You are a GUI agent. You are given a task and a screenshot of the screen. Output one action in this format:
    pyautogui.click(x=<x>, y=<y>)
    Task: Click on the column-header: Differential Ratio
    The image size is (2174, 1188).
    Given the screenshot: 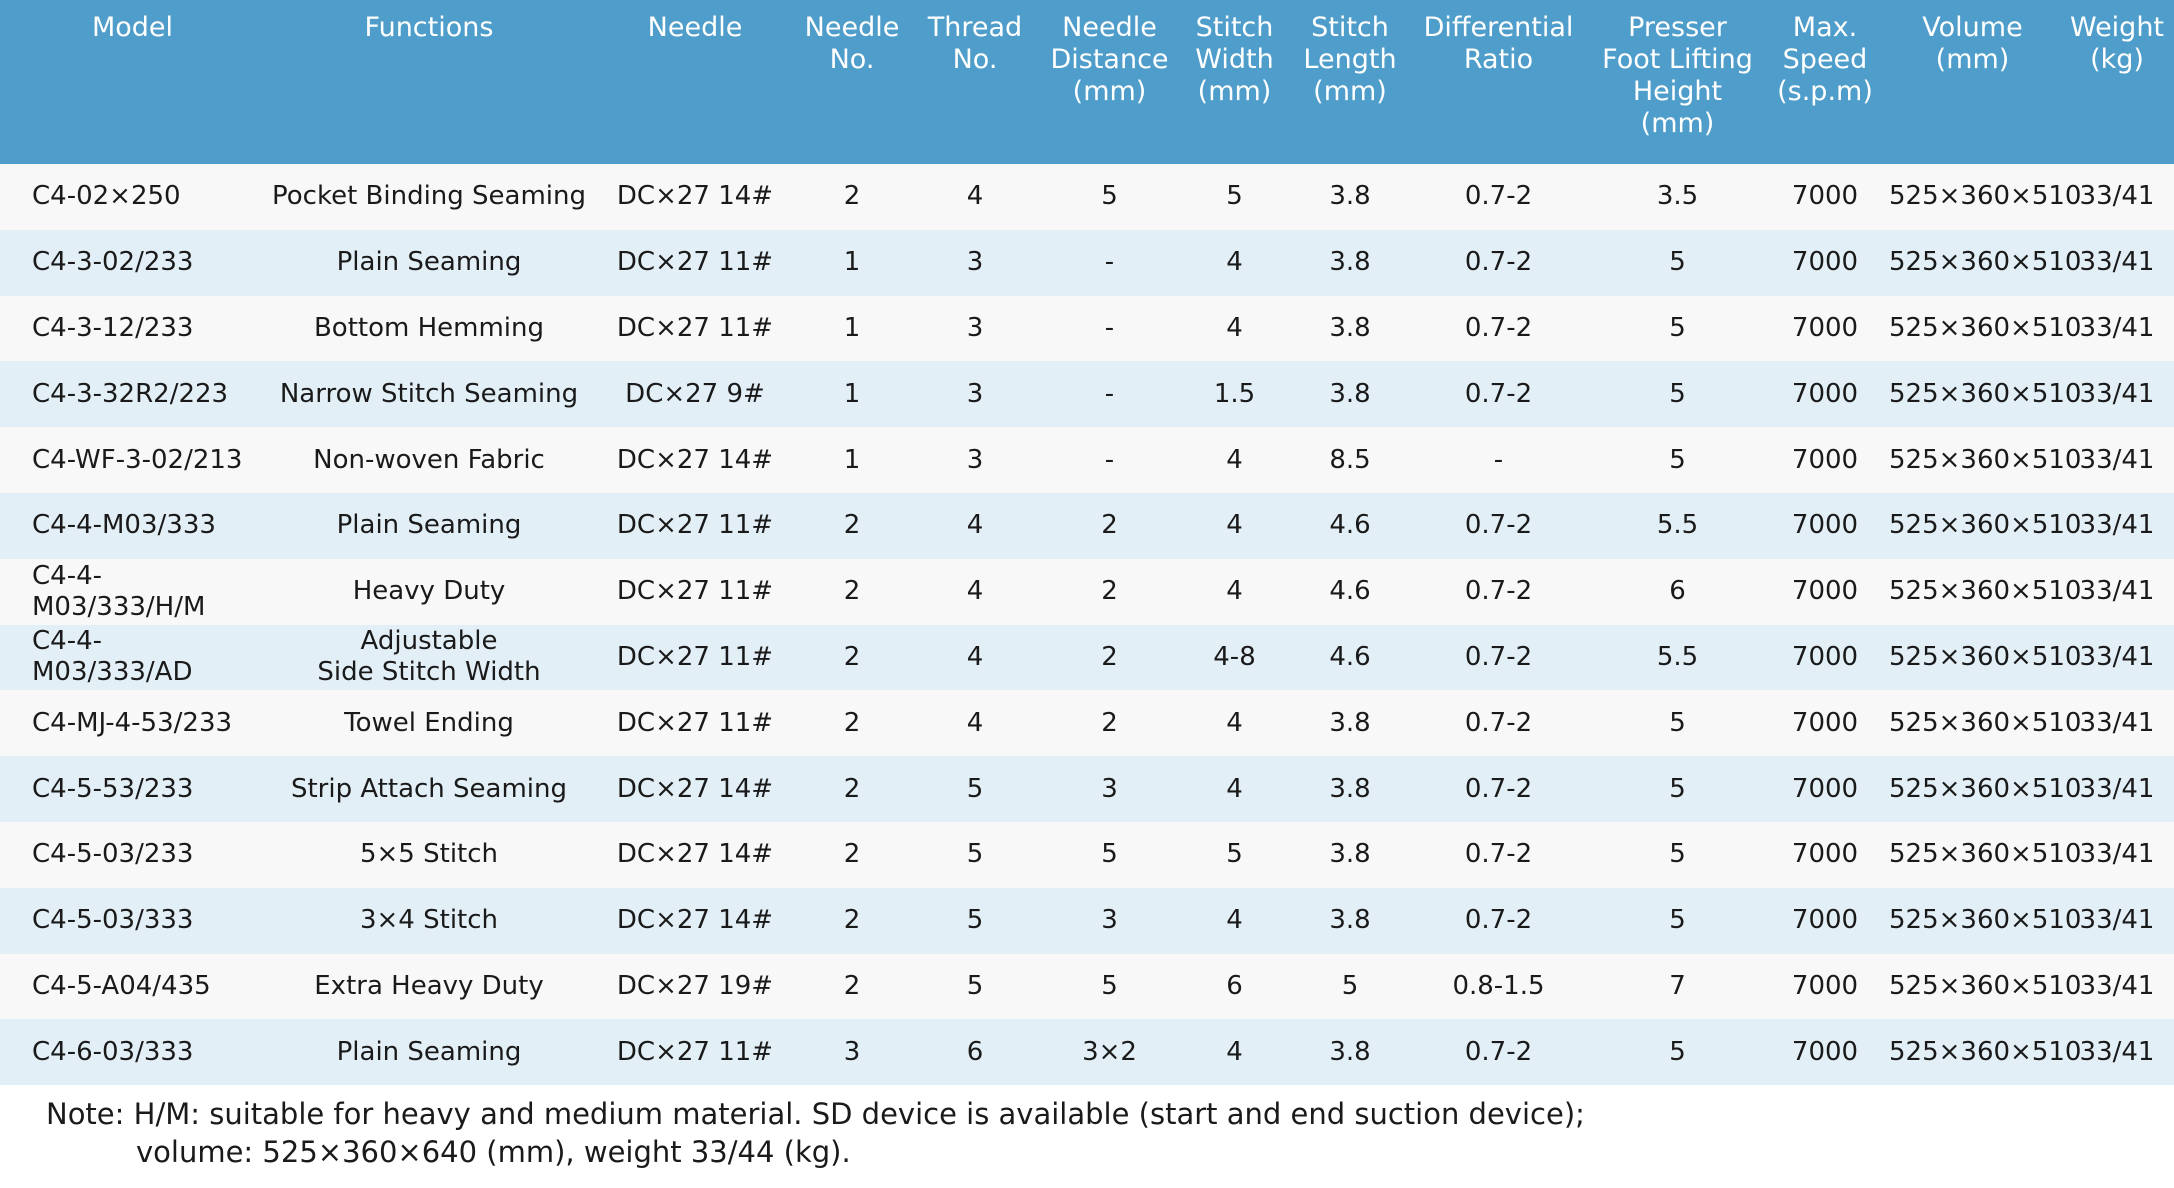 What is the action you would take?
    pyautogui.click(x=1498, y=82)
    